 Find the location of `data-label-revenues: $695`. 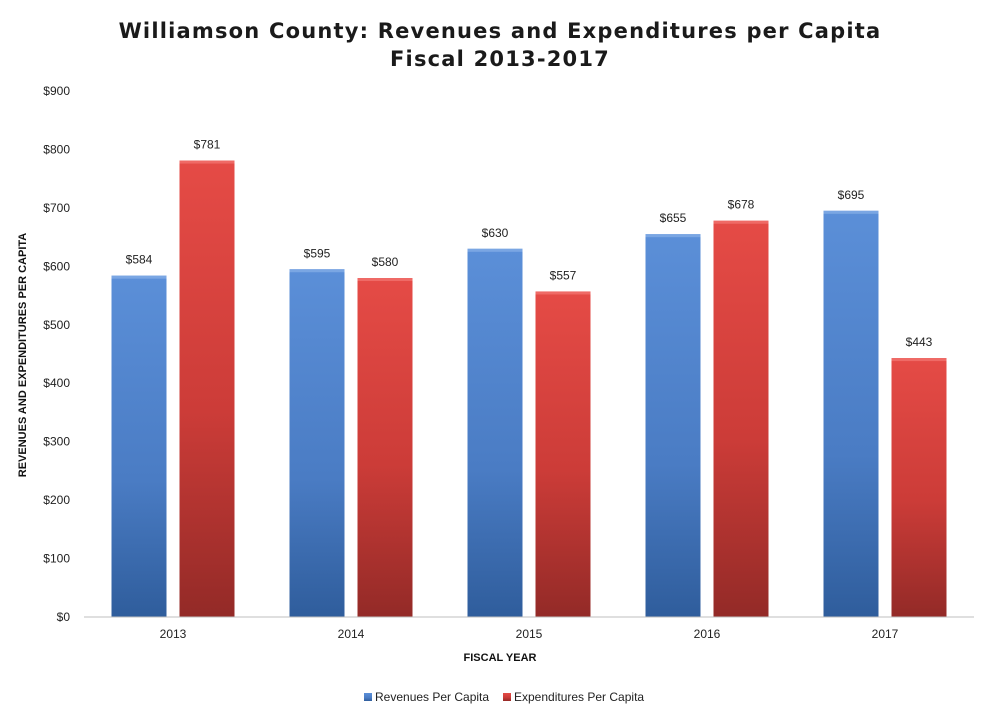

data-label-revenues: $695 is located at coordinates (851, 195).